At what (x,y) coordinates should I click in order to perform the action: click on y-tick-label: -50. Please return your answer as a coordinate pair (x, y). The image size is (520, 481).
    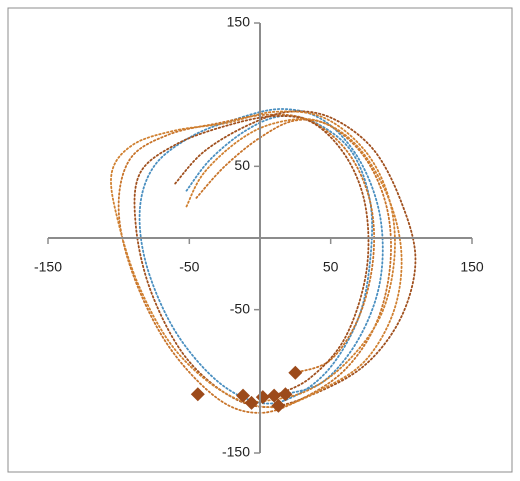
    Looking at the image, I should click on (240, 308).